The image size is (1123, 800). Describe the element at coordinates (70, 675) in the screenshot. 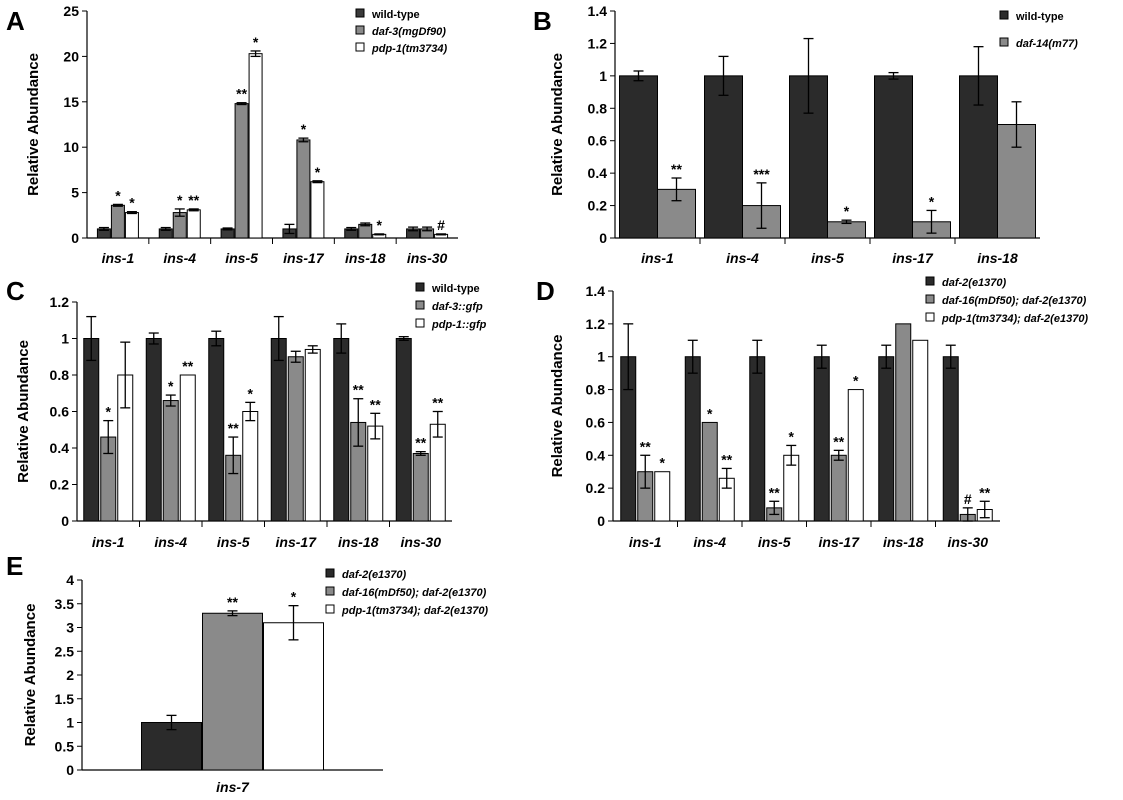

I see `y-tick-label: 2` at that location.